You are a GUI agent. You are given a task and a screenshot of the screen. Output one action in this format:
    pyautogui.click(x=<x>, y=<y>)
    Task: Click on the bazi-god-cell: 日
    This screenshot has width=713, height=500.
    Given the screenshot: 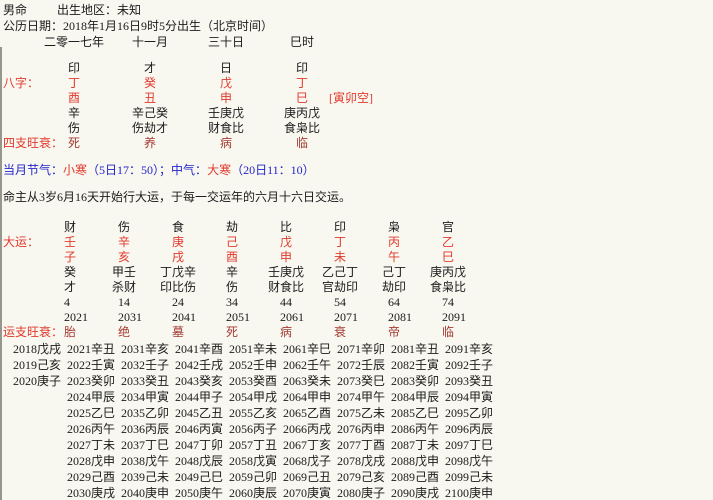 What is the action you would take?
    pyautogui.click(x=225, y=68)
    